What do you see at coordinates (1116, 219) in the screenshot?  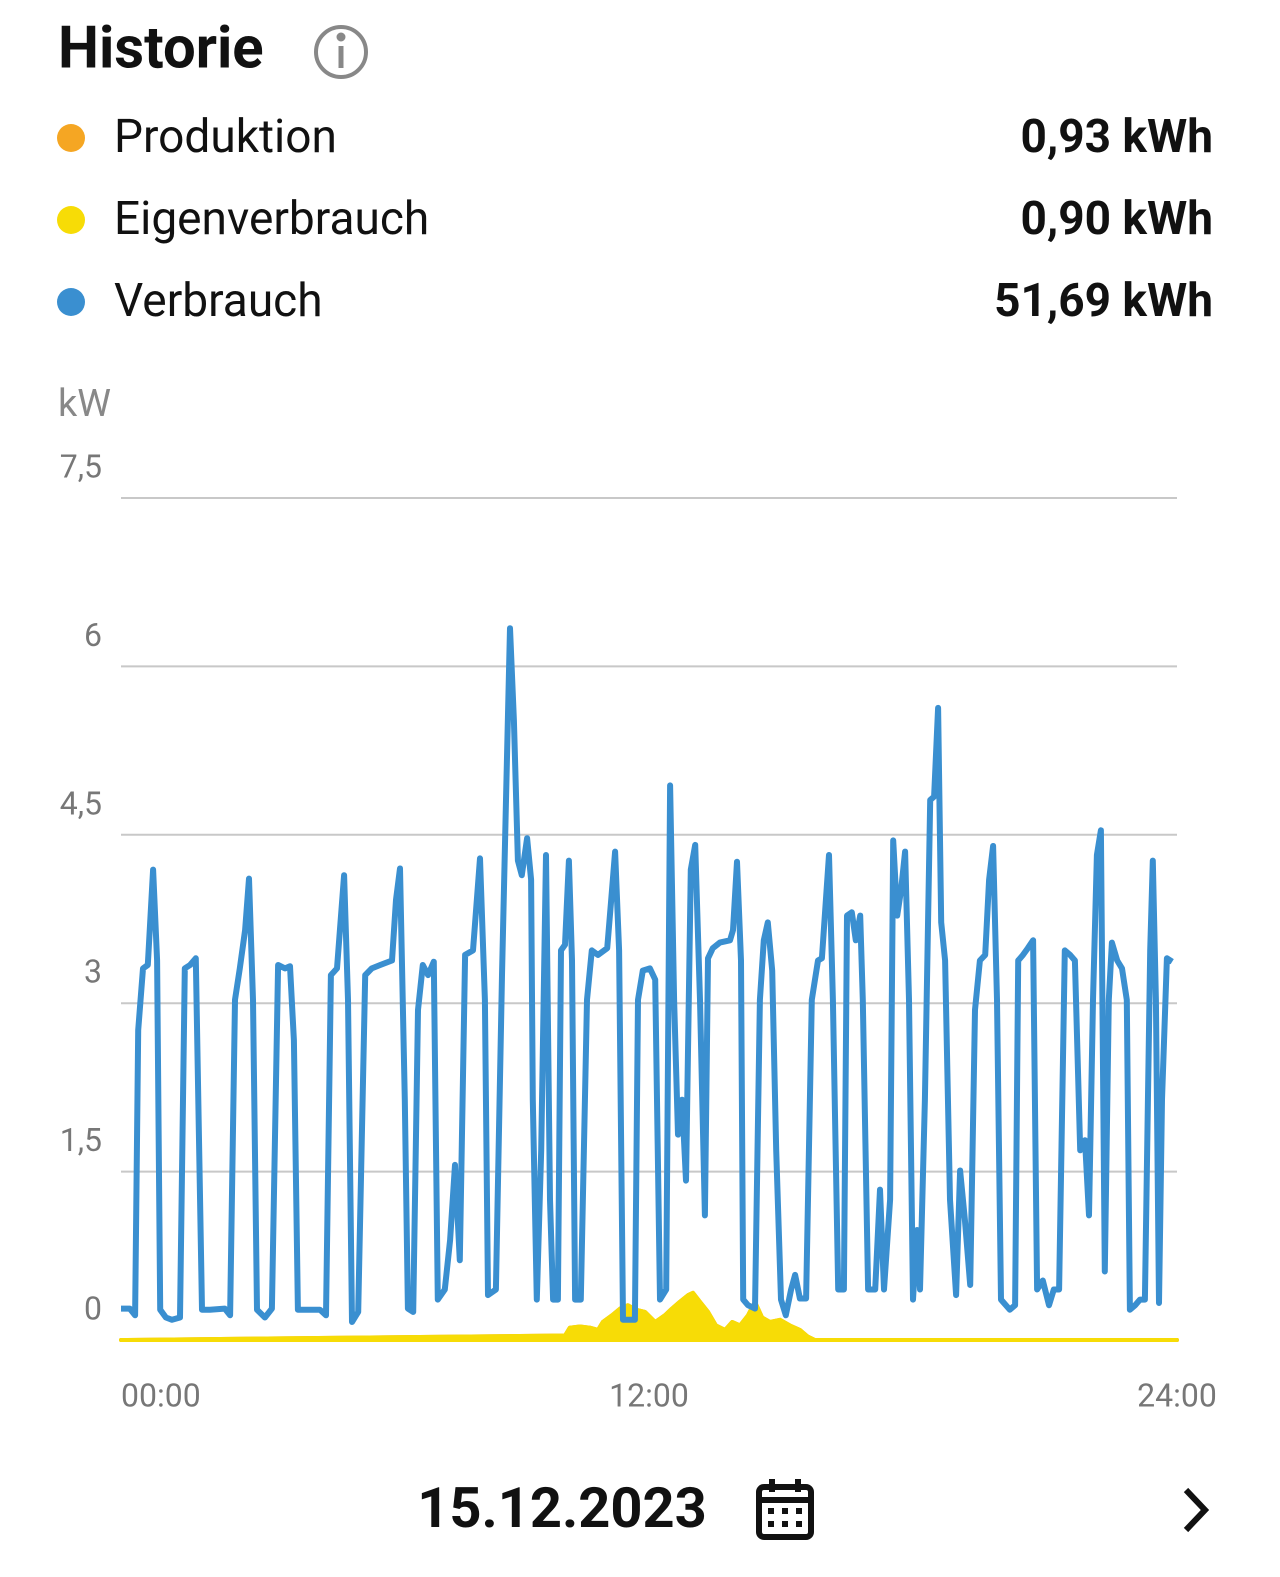 I see `legend-total: 0,90 kWh` at bounding box center [1116, 219].